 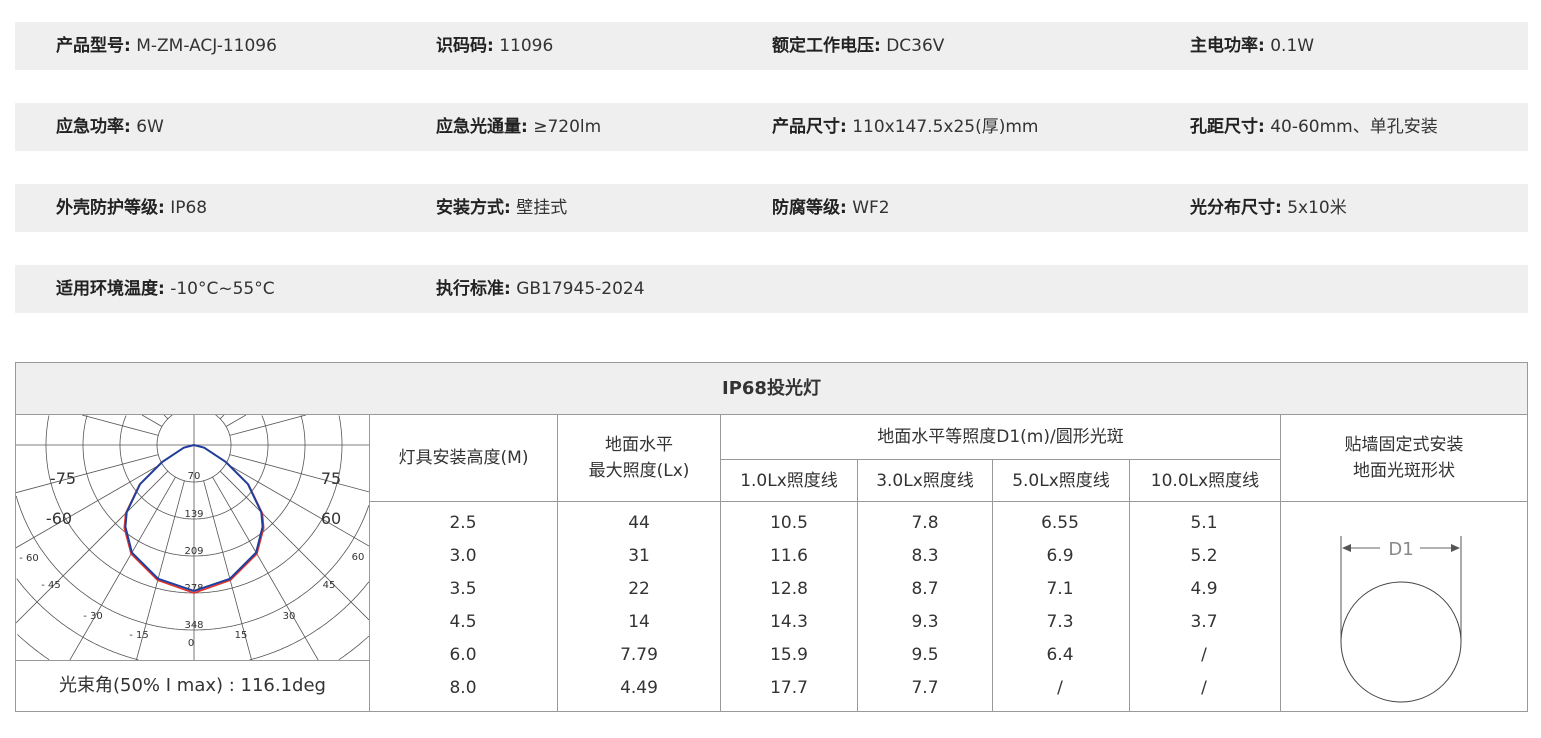 What do you see at coordinates (1061, 480) in the screenshot?
I see `header-5lx: 5.0Lx照度线` at bounding box center [1061, 480].